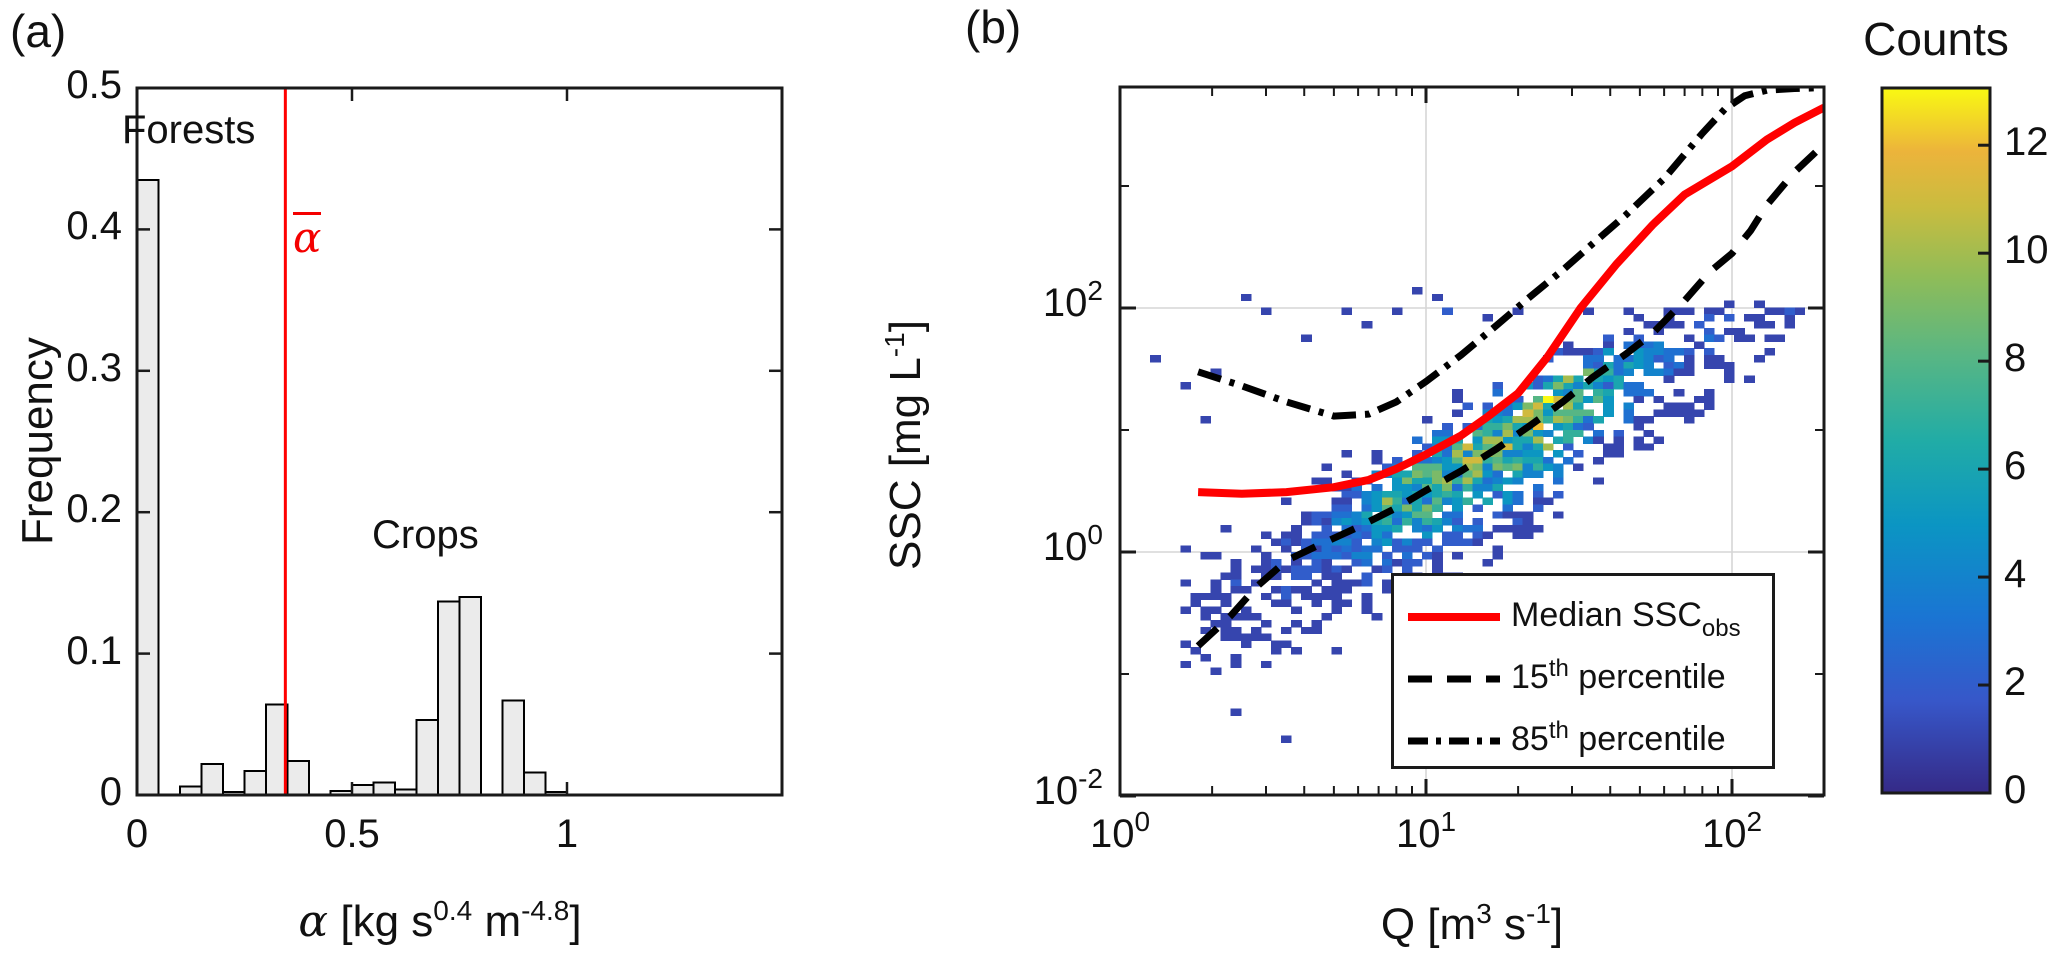 This screenshot has width=2067, height=970. I want to click on panel-a-ytick-label: 0.2, so click(94, 509).